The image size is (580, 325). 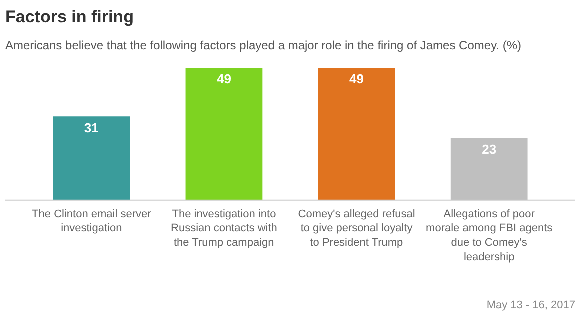 What do you see at coordinates (70, 17) in the screenshot?
I see `chart-title: Factors in firing` at bounding box center [70, 17].